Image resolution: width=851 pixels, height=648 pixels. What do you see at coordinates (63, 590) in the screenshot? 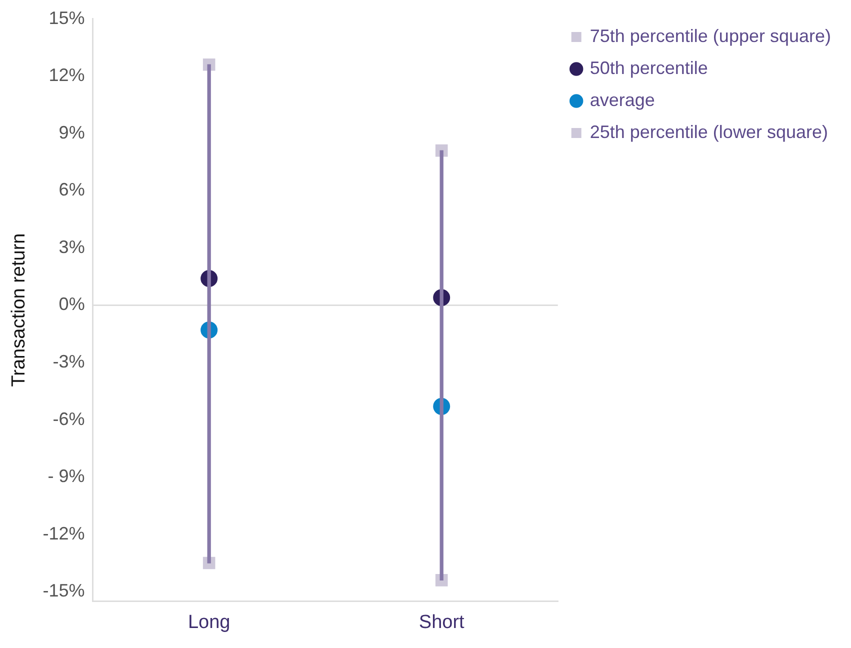
I see `y-tick-label: -15%` at bounding box center [63, 590].